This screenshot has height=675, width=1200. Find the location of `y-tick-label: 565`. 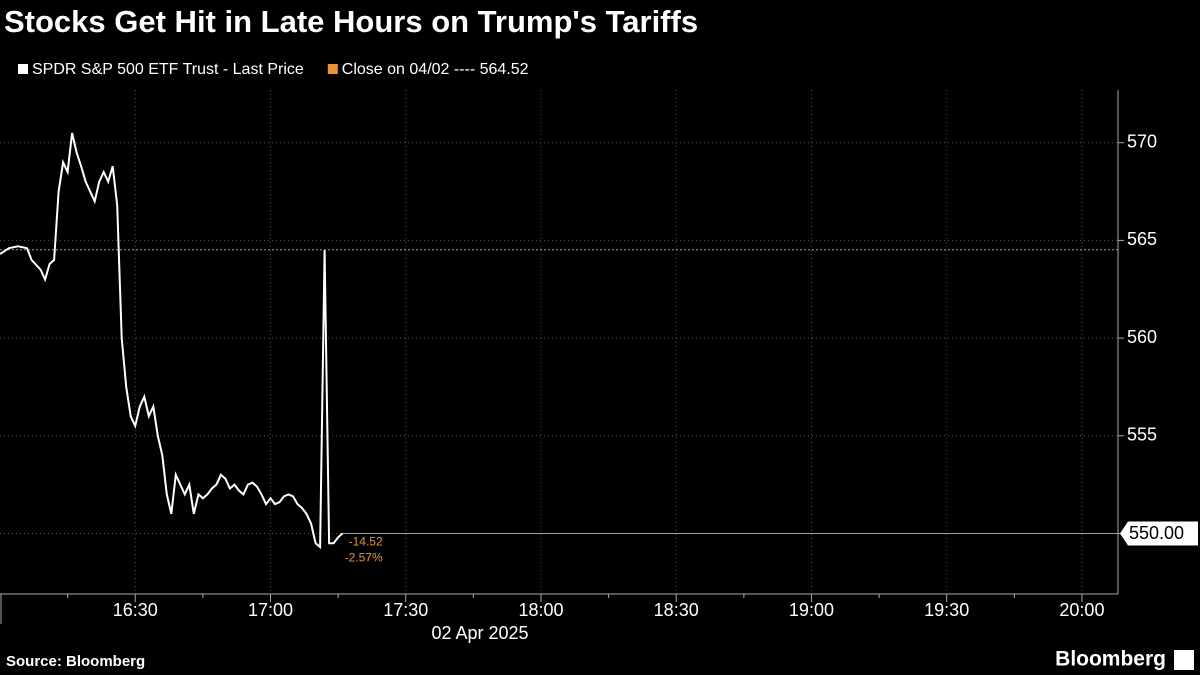

y-tick-label: 565 is located at coordinates (1142, 239).